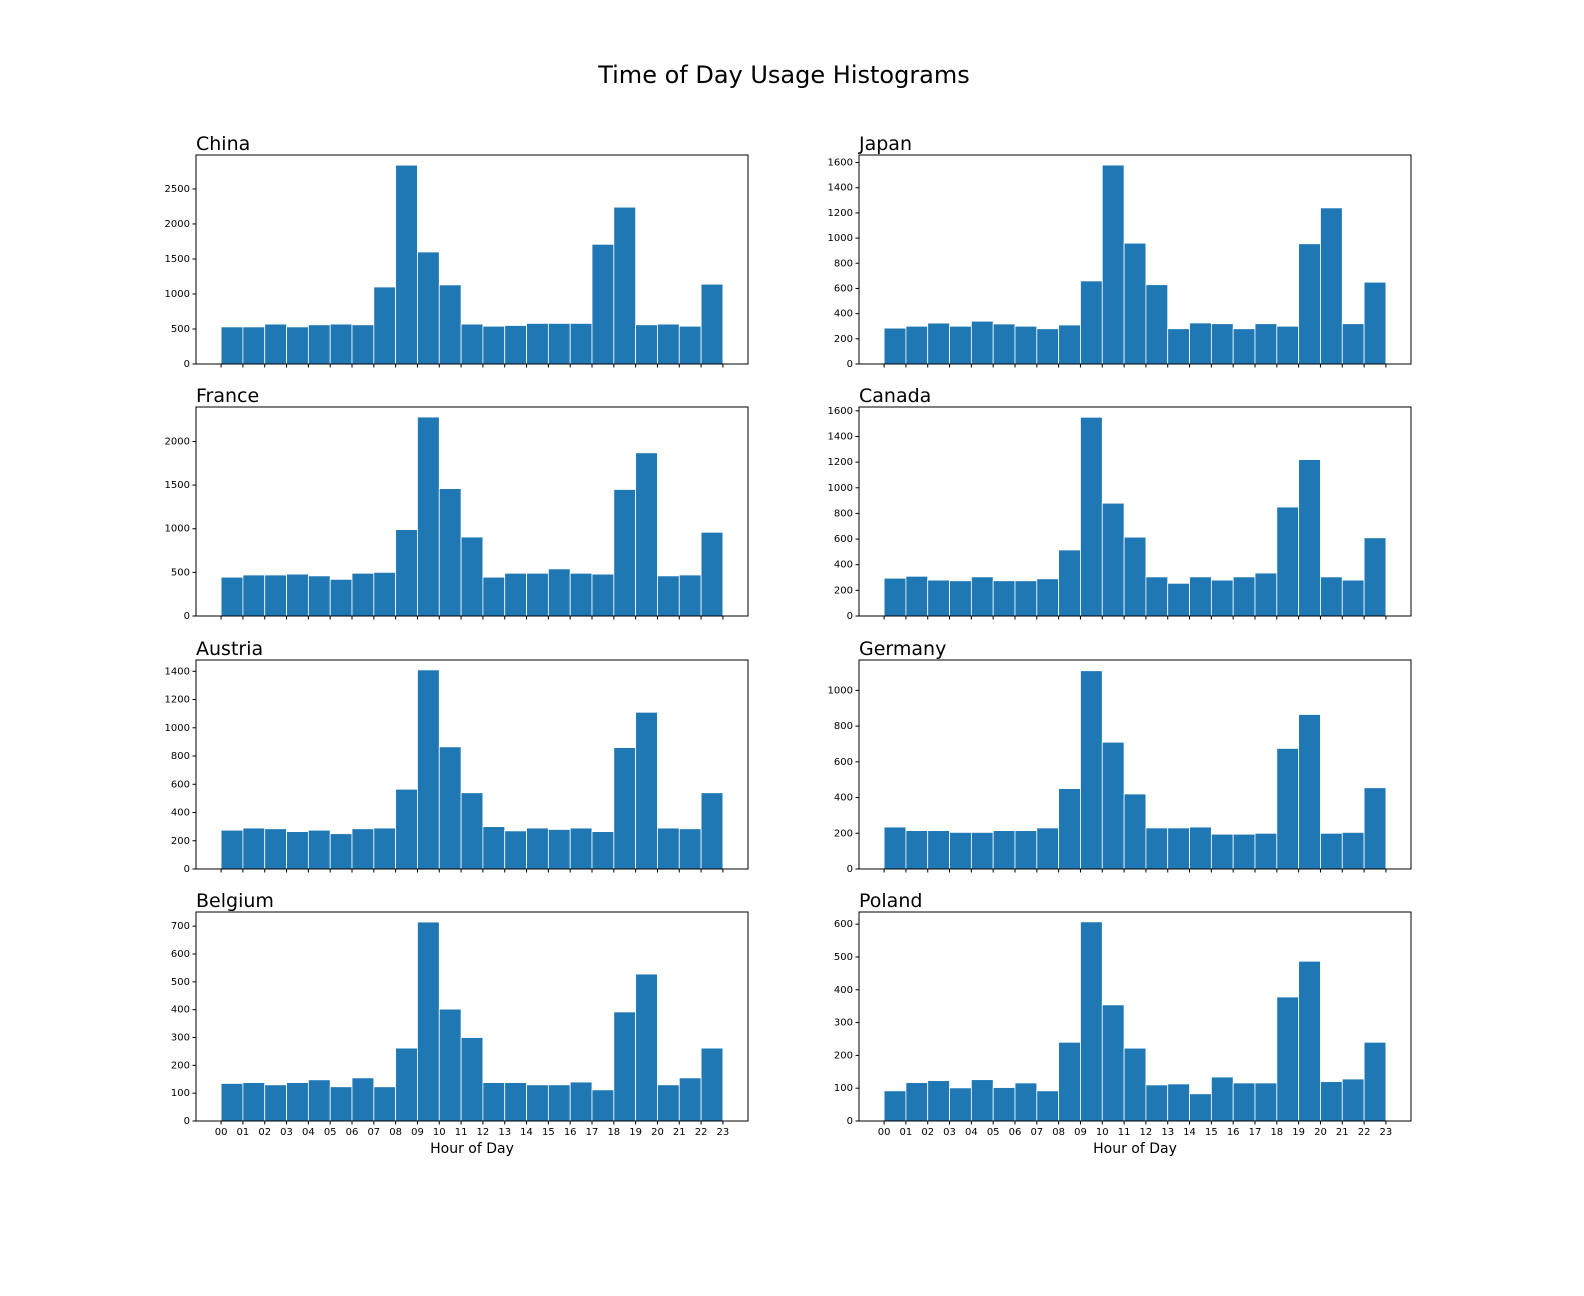 The image size is (1584, 1296). What do you see at coordinates (243, 1132) in the screenshot?
I see `x-tick-label: 01` at bounding box center [243, 1132].